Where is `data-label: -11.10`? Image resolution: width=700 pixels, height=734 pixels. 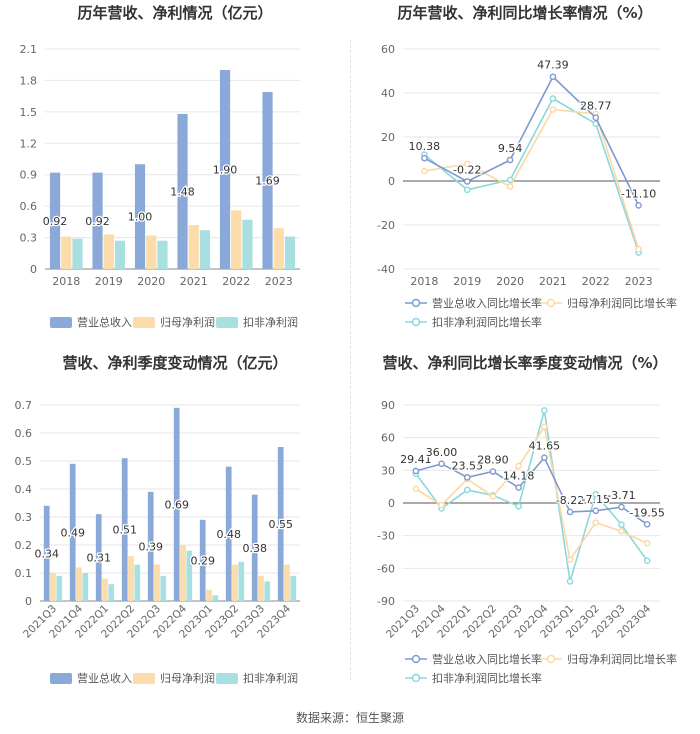
data-label: -11.10 is located at coordinates (638, 193).